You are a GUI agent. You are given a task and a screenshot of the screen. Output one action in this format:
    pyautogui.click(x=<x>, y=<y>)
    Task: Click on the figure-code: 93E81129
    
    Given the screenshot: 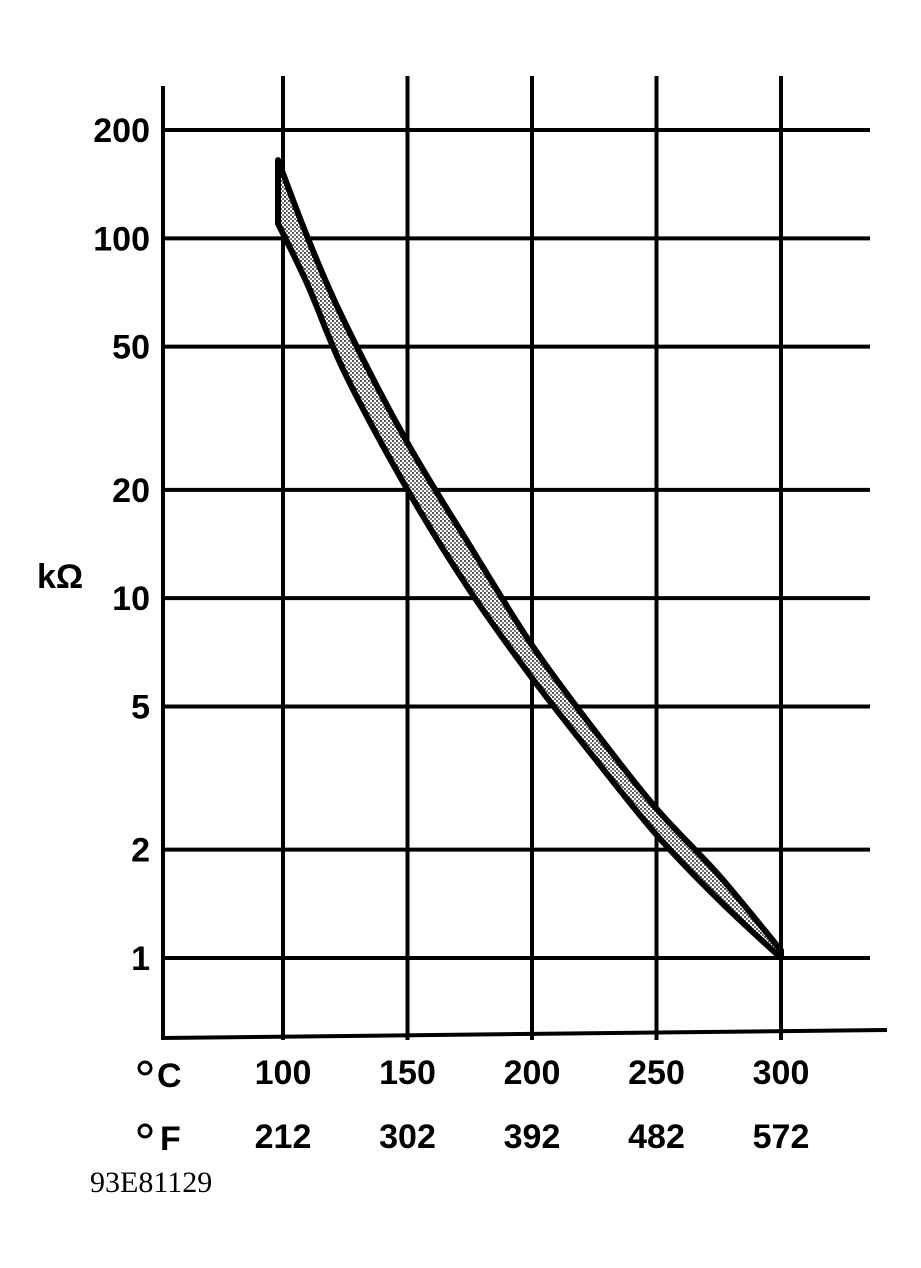 What is the action you would take?
    pyautogui.click(x=151, y=1182)
    